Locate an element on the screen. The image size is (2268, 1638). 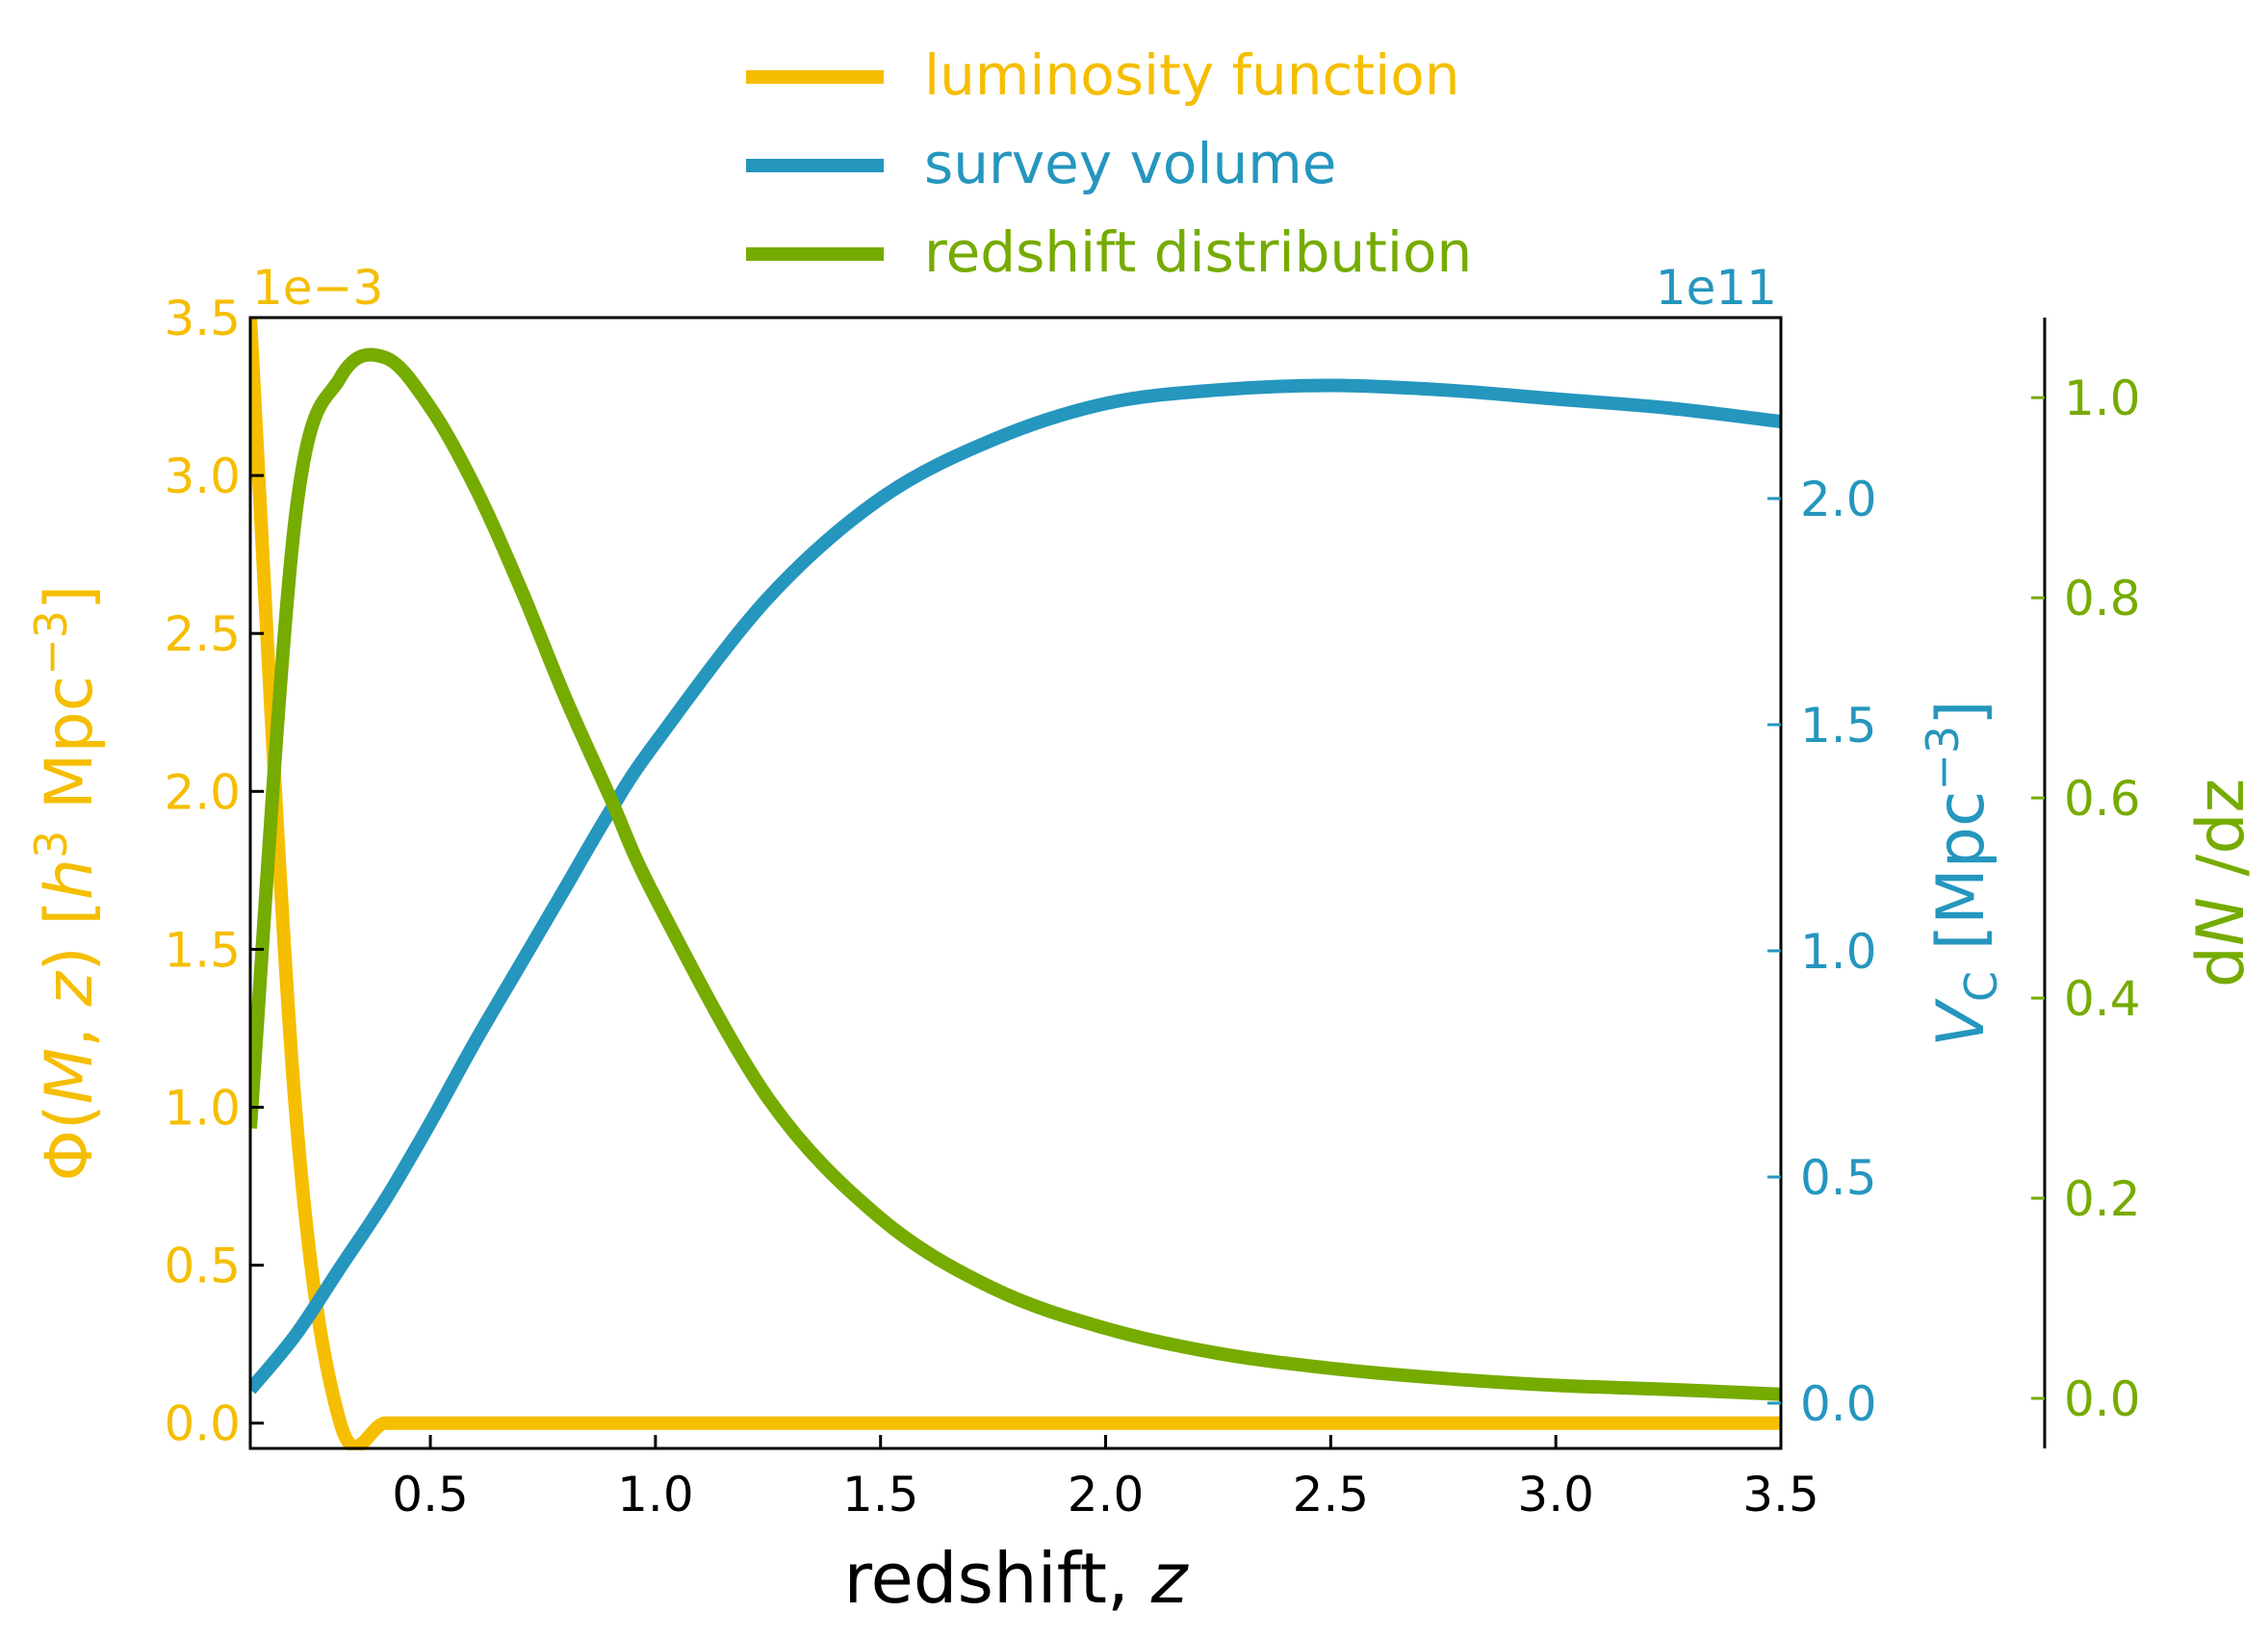
far-right-tick-label: 0.2 is located at coordinates (2102, 1199).